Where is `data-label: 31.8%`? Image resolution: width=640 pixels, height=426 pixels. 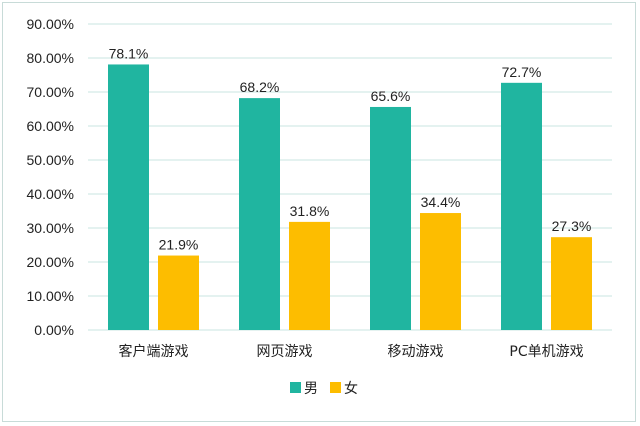 data-label: 31.8% is located at coordinates (310, 211).